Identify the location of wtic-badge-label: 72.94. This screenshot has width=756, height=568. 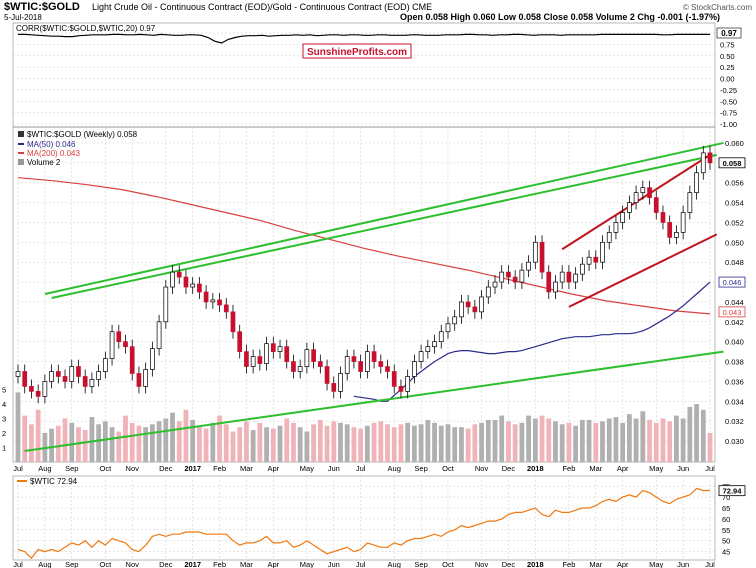
(733, 491).